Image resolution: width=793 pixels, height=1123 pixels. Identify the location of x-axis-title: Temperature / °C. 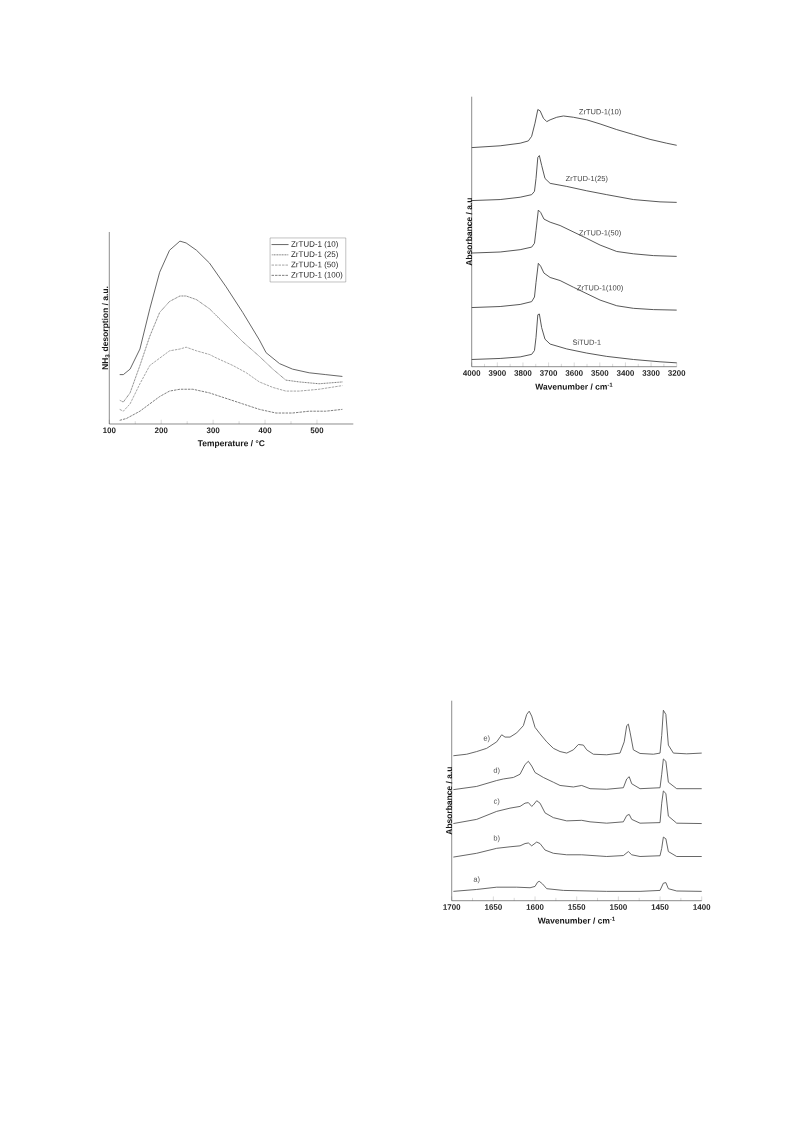
(231, 444).